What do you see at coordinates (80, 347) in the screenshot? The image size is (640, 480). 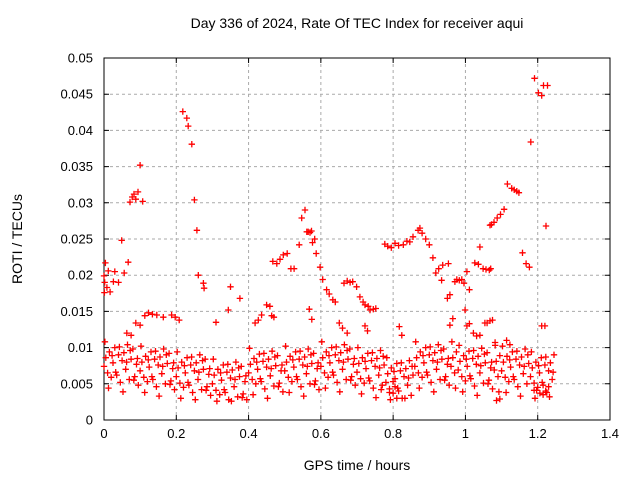 I see `y-tick-label: 0.01` at bounding box center [80, 347].